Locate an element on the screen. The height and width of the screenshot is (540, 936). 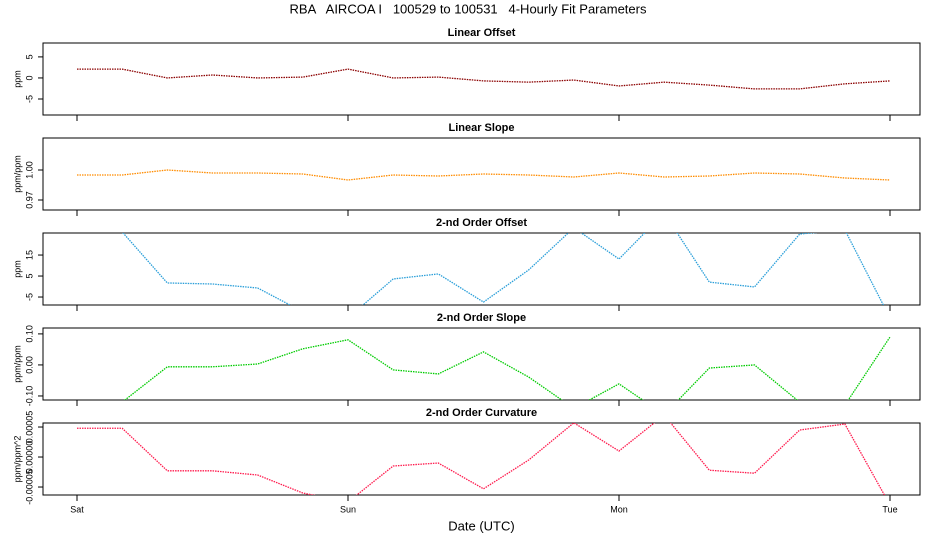
y-tick-label: 0.00 is located at coordinates (29, 365).